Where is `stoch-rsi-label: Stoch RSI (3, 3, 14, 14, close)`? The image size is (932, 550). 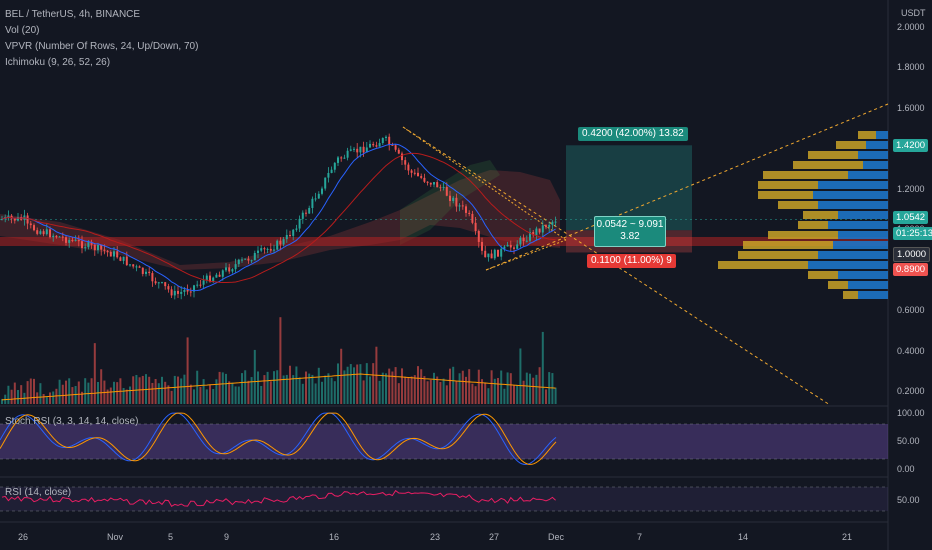
stoch-rsi-label: Stoch RSI (3, 3, 14, 14, close) is located at coordinates (72, 421).